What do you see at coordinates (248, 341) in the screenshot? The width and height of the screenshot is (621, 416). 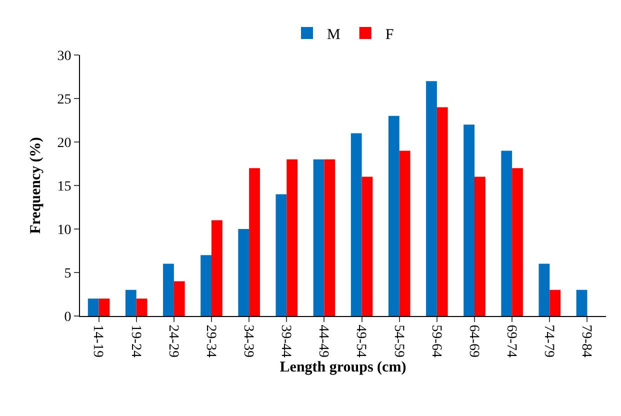 I see `x-tick-label: 34-39` at bounding box center [248, 341].